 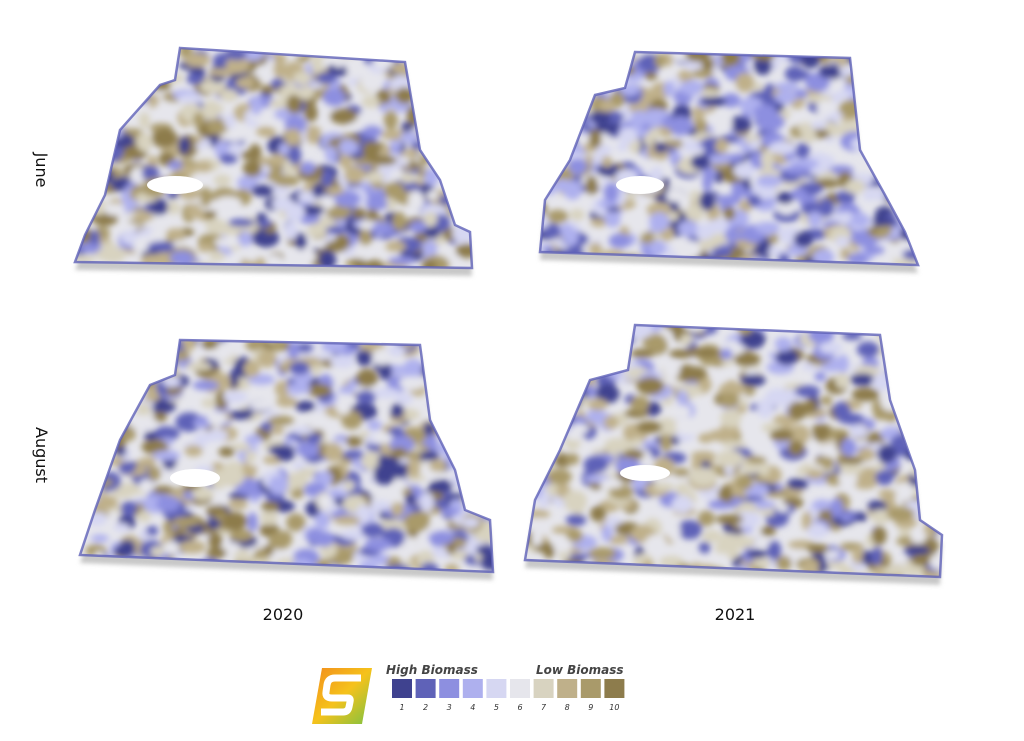 What do you see at coordinates (544, 707) in the screenshot?
I see `legend-class-label: 7` at bounding box center [544, 707].